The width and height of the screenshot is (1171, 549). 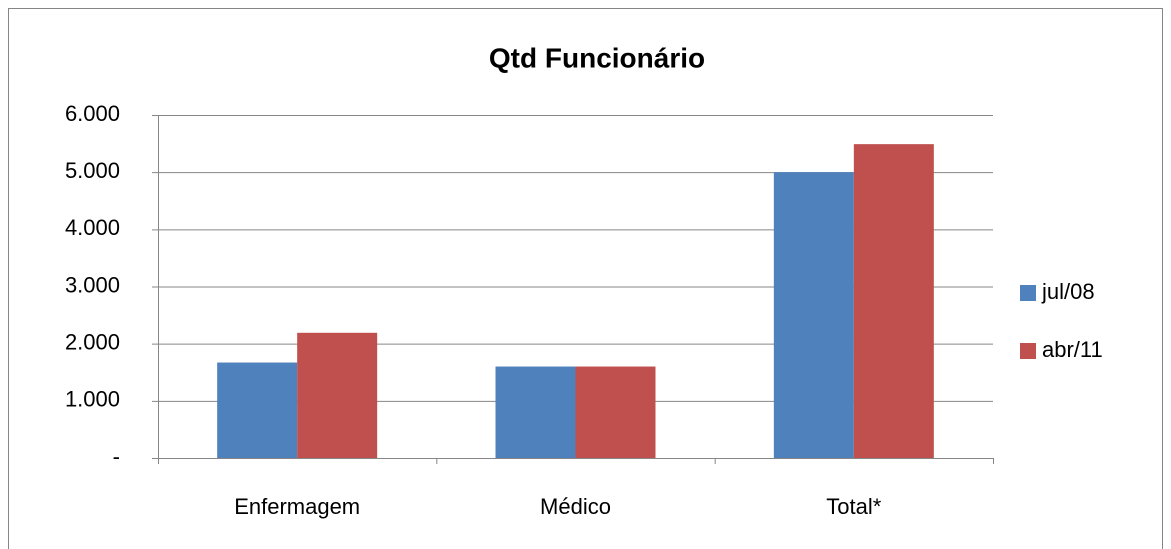 What do you see at coordinates (1072, 349) in the screenshot?
I see `legend-label: abr/11` at bounding box center [1072, 349].